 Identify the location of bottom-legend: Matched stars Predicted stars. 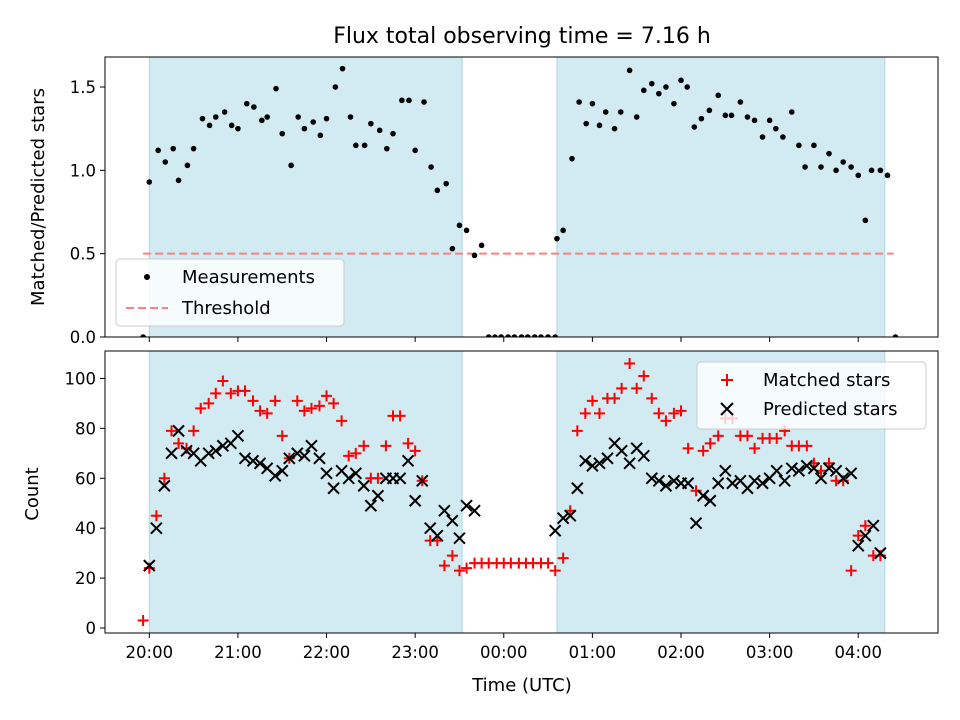
(811, 395).